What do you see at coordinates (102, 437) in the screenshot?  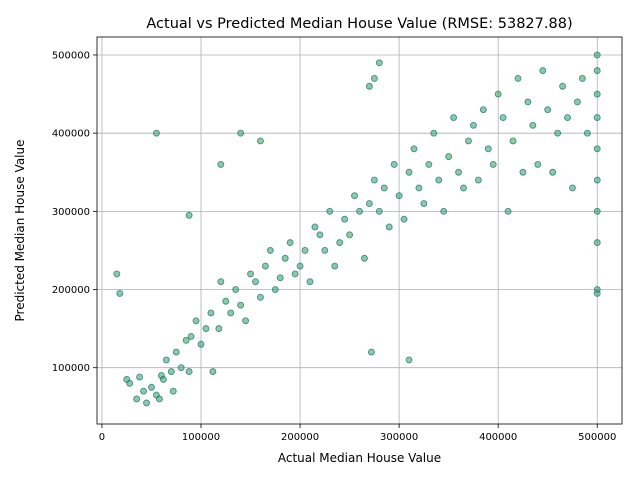 I see `x-tick-label: 0` at bounding box center [102, 437].